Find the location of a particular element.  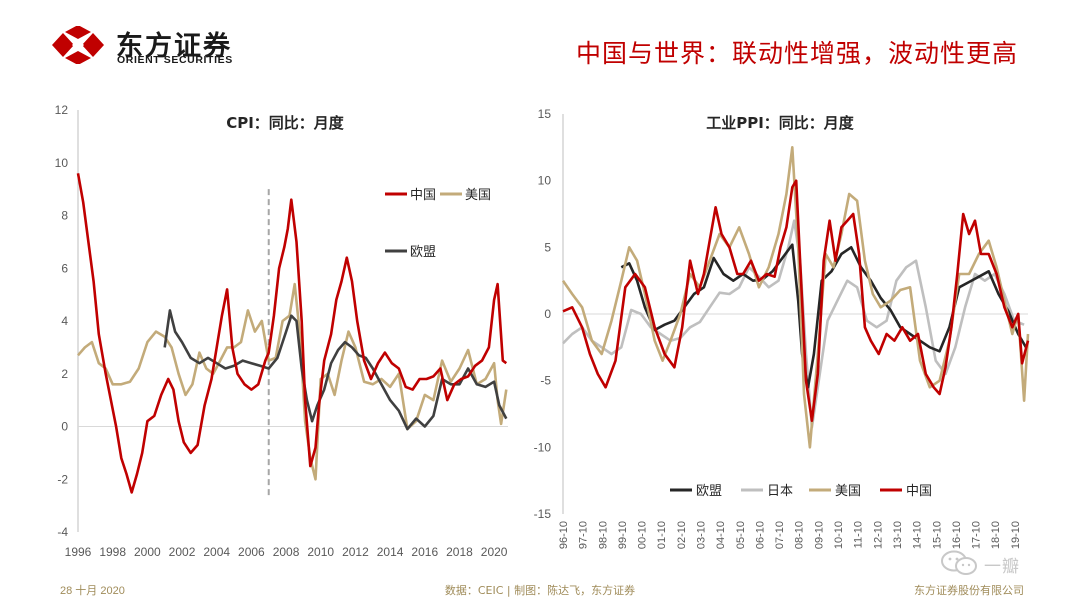

cpi-y-tick-label: 12 is located at coordinates (62, 110).